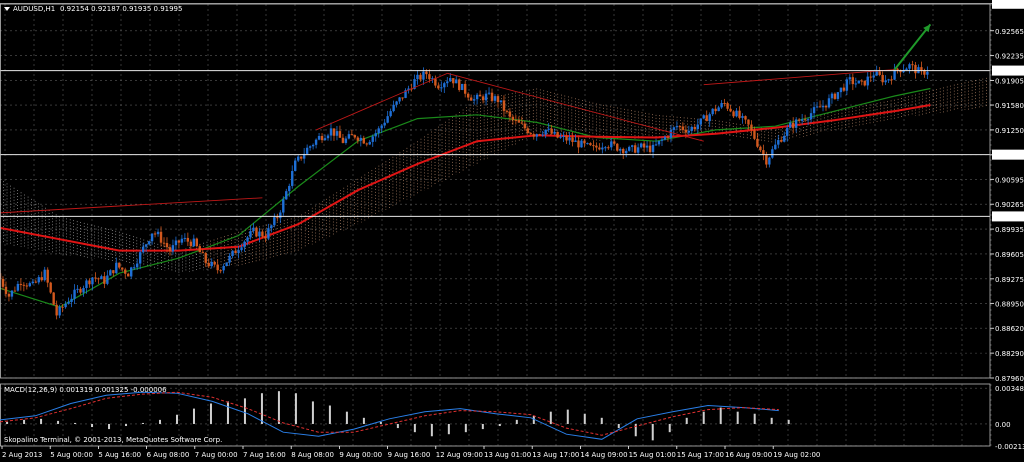 The height and width of the screenshot is (462, 1024). What do you see at coordinates (7, 9) in the screenshot?
I see `symbol-dropdown-icon` at bounding box center [7, 9].